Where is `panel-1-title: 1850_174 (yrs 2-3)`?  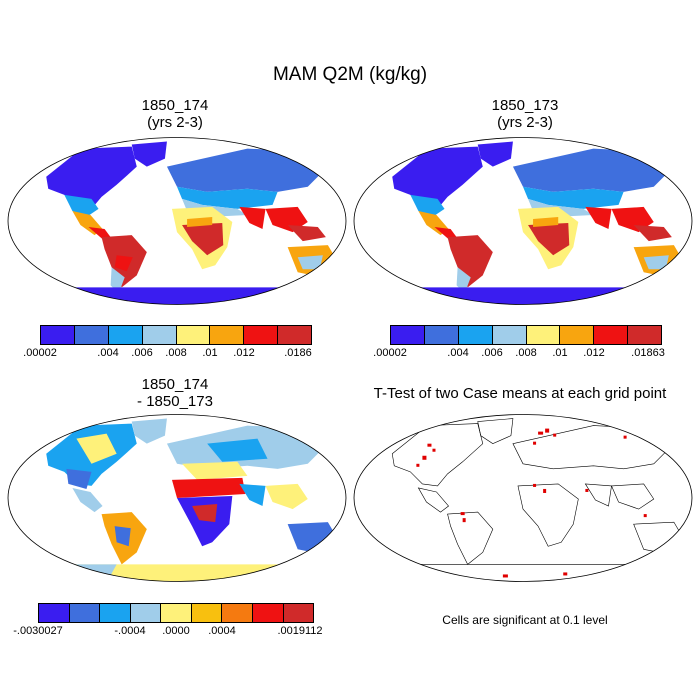
panel-1-title: 1850_174 (yrs 2-3) is located at coordinates (175, 114).